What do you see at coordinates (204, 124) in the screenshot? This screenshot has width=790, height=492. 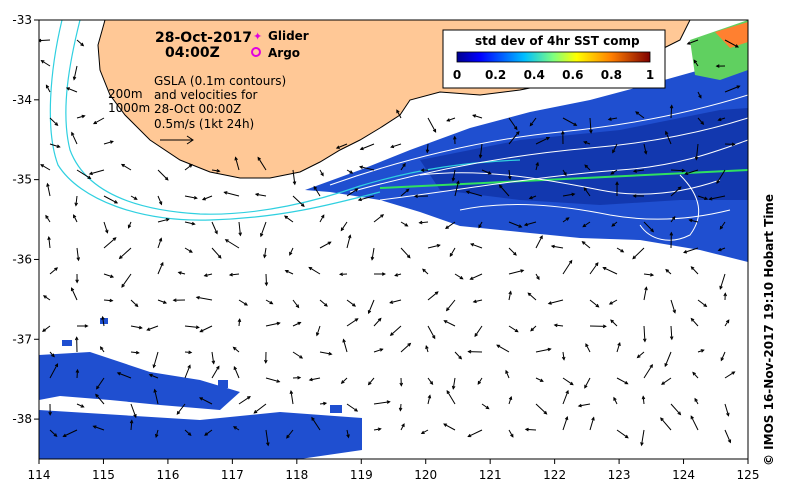 I see `gsla-note-line4: 0.5m/s (1kt 24h)` at bounding box center [204, 124].